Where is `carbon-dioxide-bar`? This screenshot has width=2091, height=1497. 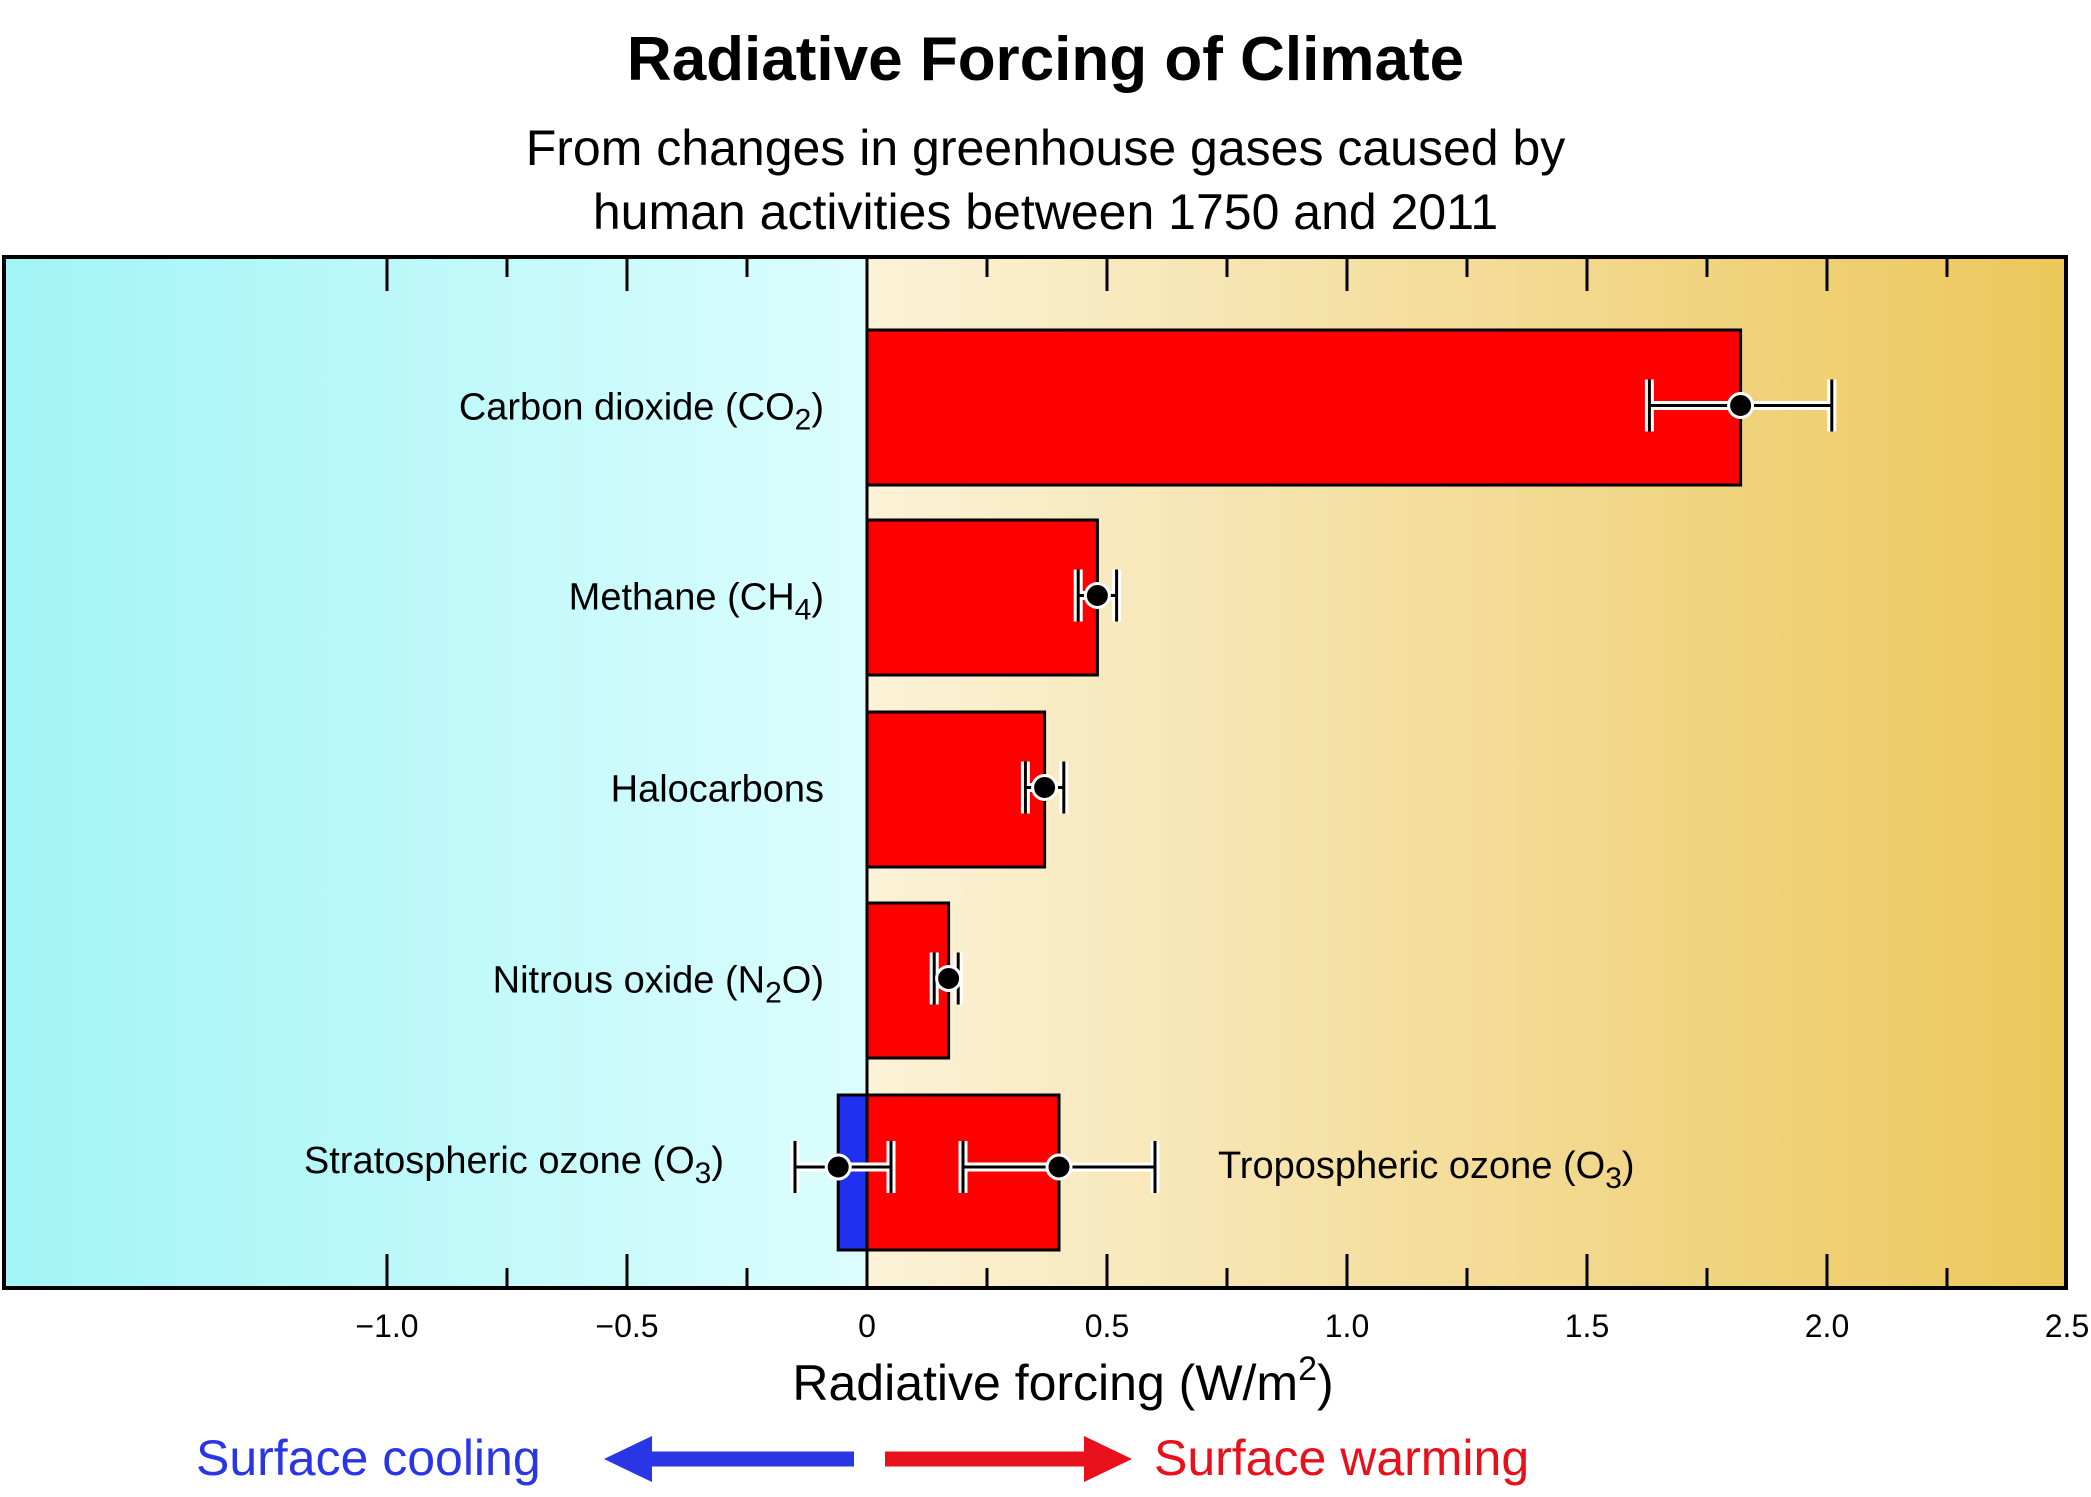
carbon-dioxide-bar is located at coordinates (1304, 407).